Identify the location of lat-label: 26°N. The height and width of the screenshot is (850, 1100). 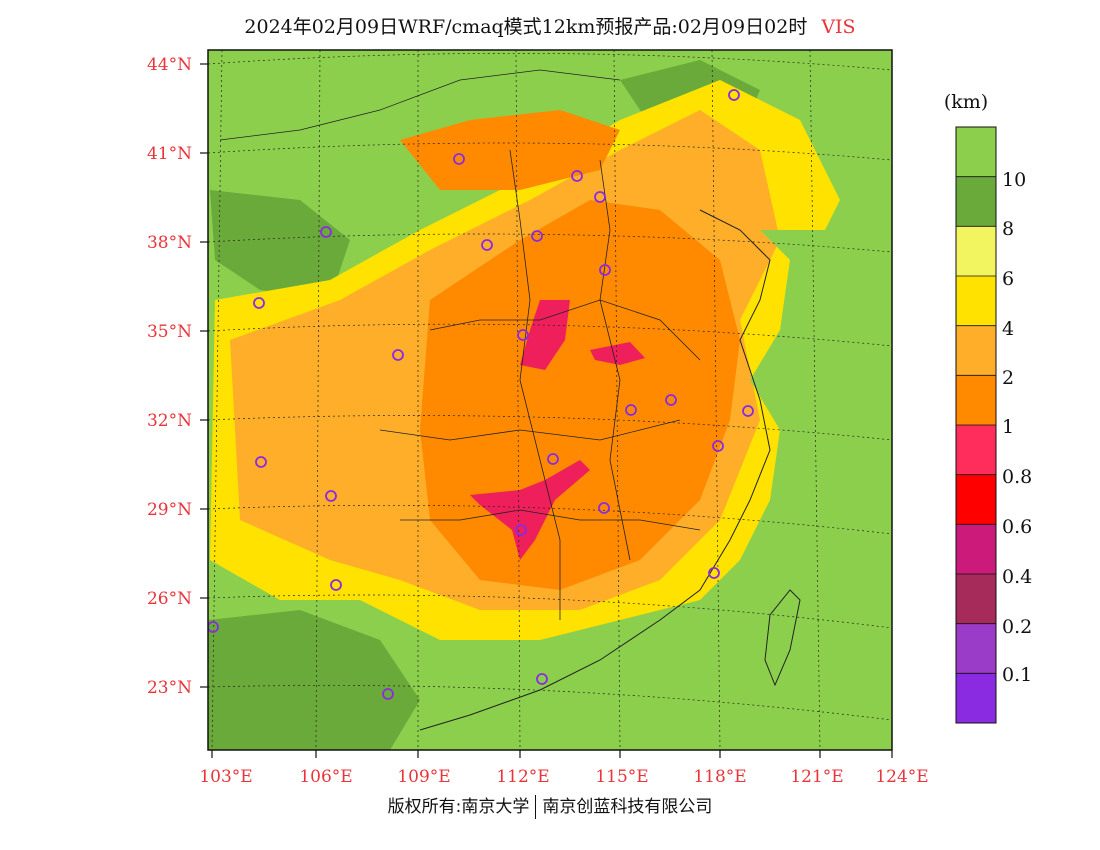
(169, 599).